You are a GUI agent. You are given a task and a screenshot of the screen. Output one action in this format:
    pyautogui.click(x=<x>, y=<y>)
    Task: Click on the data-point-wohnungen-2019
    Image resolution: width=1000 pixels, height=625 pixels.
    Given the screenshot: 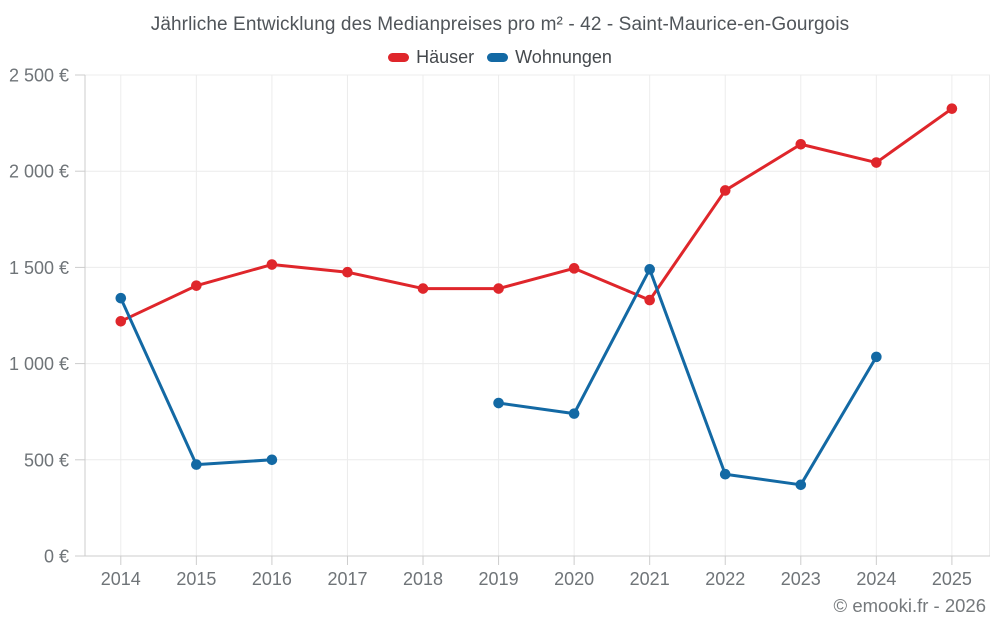 What is the action you would take?
    pyautogui.click(x=498, y=403)
    